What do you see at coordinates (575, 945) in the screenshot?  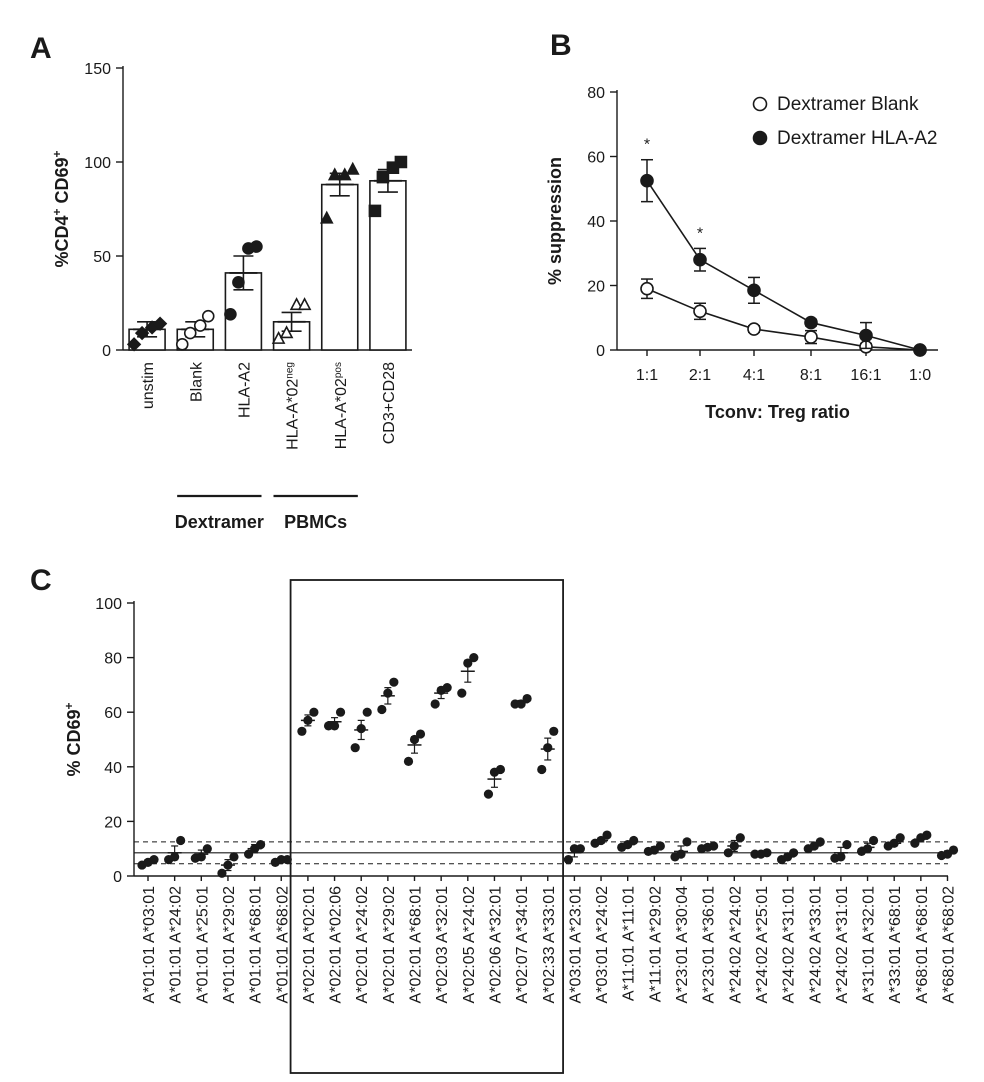 I see `panel-c-category-label: A*03:01 A*23:01` at bounding box center [575, 945].